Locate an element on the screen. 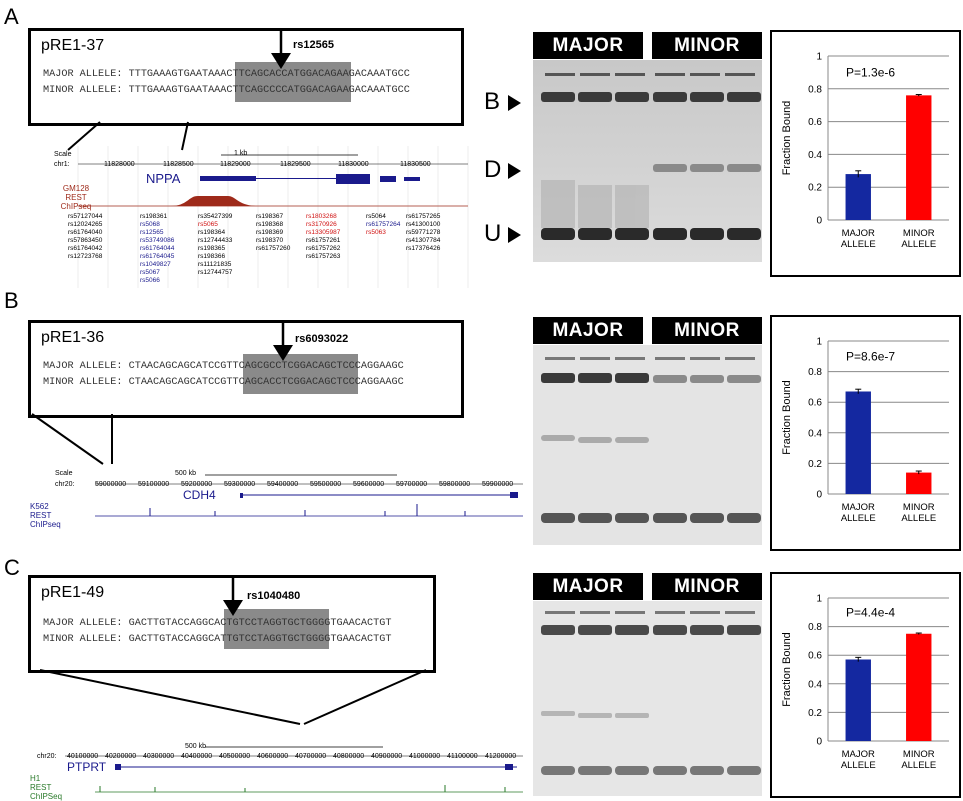 This screenshot has width=963, height=801. panel-letter-b: B is located at coordinates (11, 300).